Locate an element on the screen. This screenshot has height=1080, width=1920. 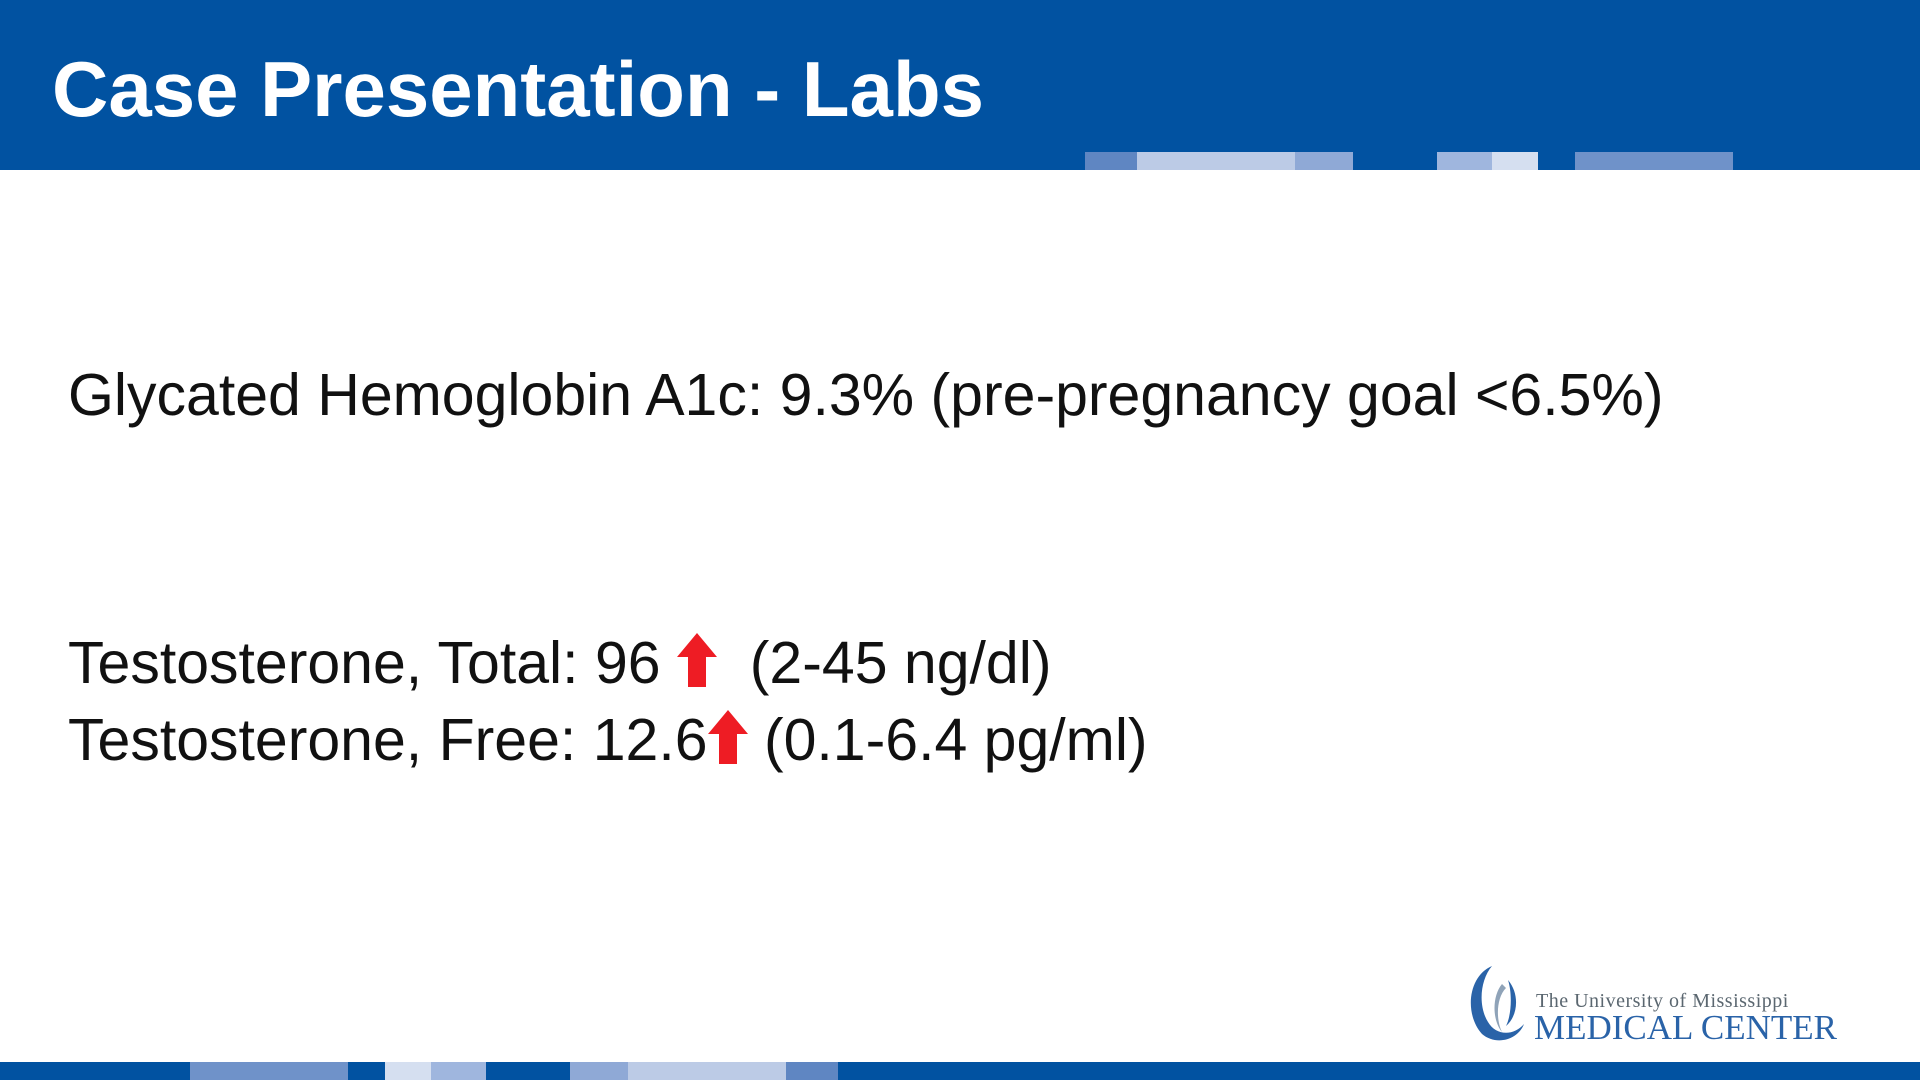
testosterone-total-label: Testosterone, Total: 96 is located at coordinates (364, 663).